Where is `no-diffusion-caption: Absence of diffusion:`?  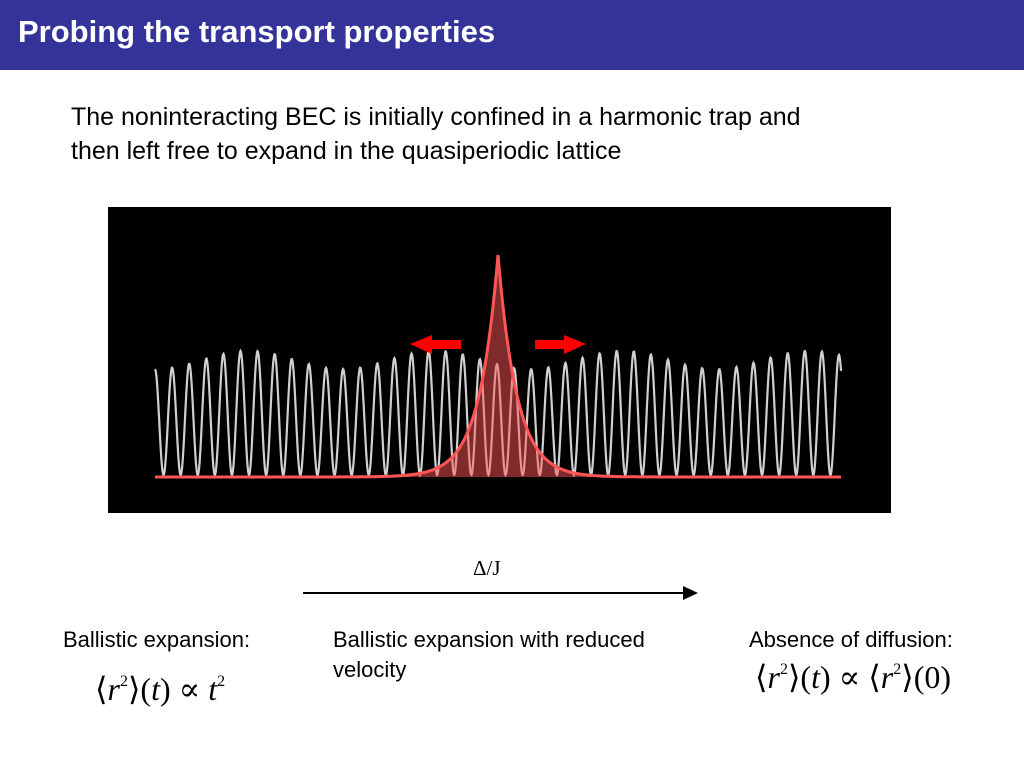
no-diffusion-caption: Absence of diffusion: is located at coordinates (851, 639).